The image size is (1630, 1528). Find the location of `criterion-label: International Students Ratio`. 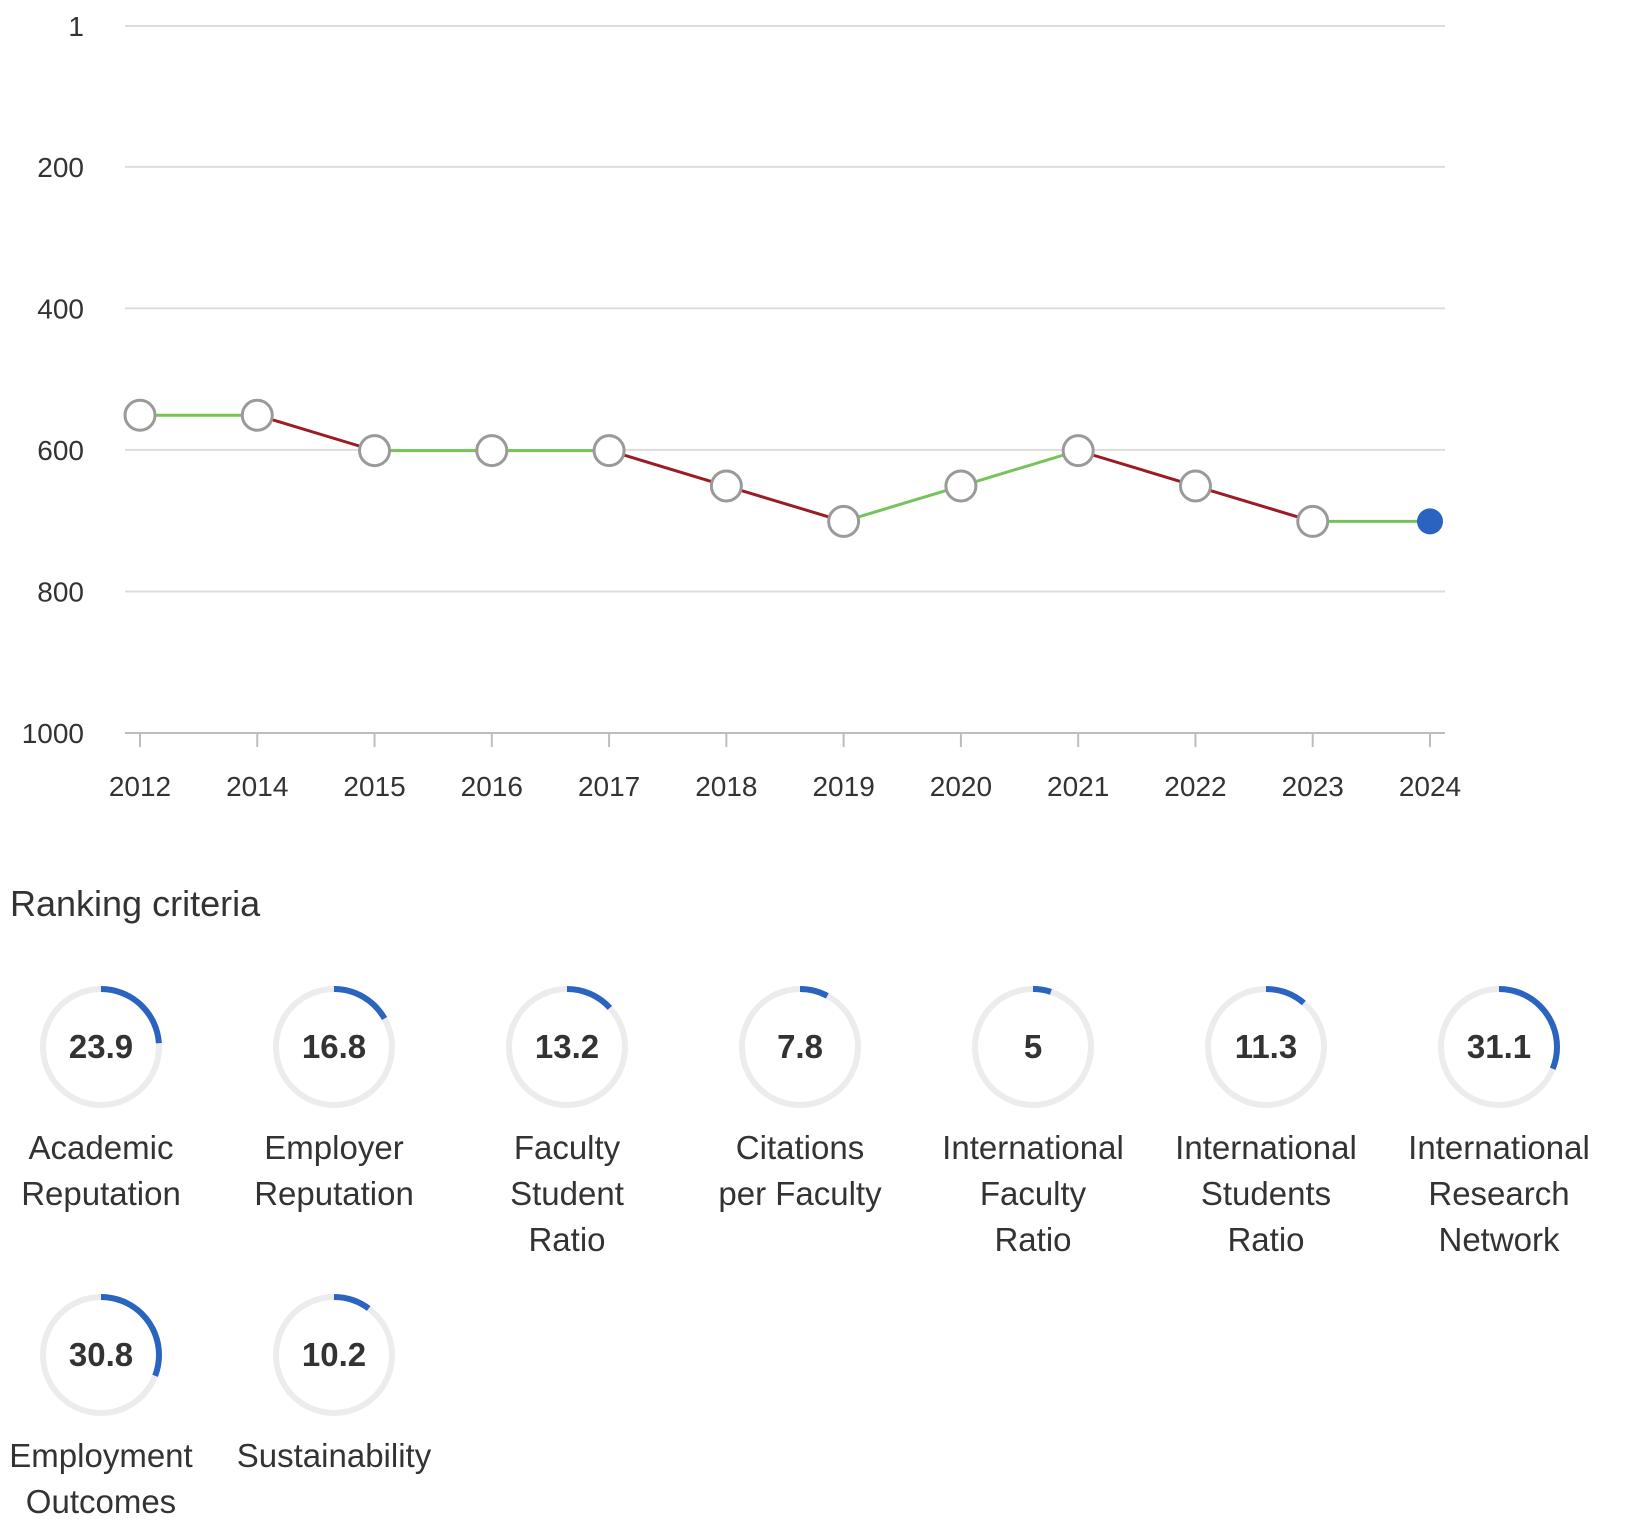

criterion-label: International Students Ratio is located at coordinates (1266, 1193).